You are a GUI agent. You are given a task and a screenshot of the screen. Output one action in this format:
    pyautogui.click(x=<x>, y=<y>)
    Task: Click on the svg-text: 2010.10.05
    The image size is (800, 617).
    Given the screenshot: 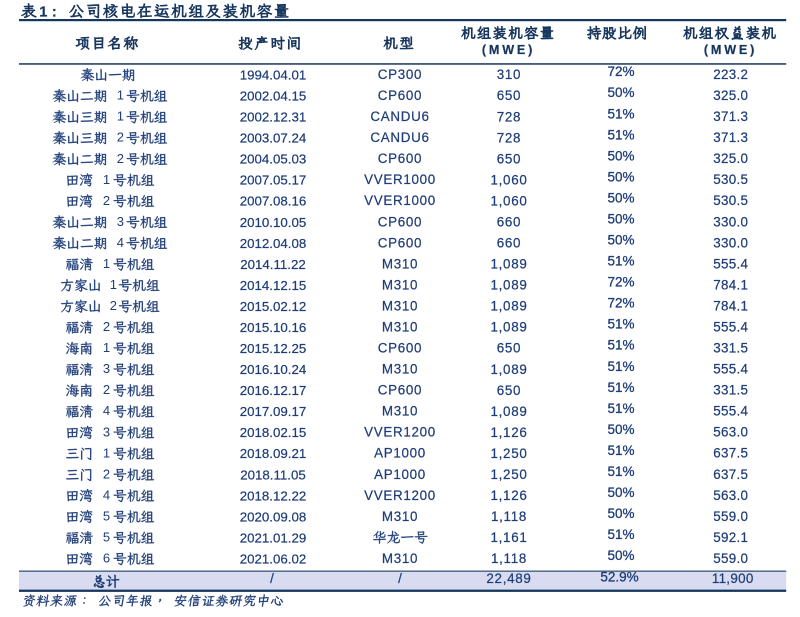 What is the action you would take?
    pyautogui.click(x=273, y=222)
    